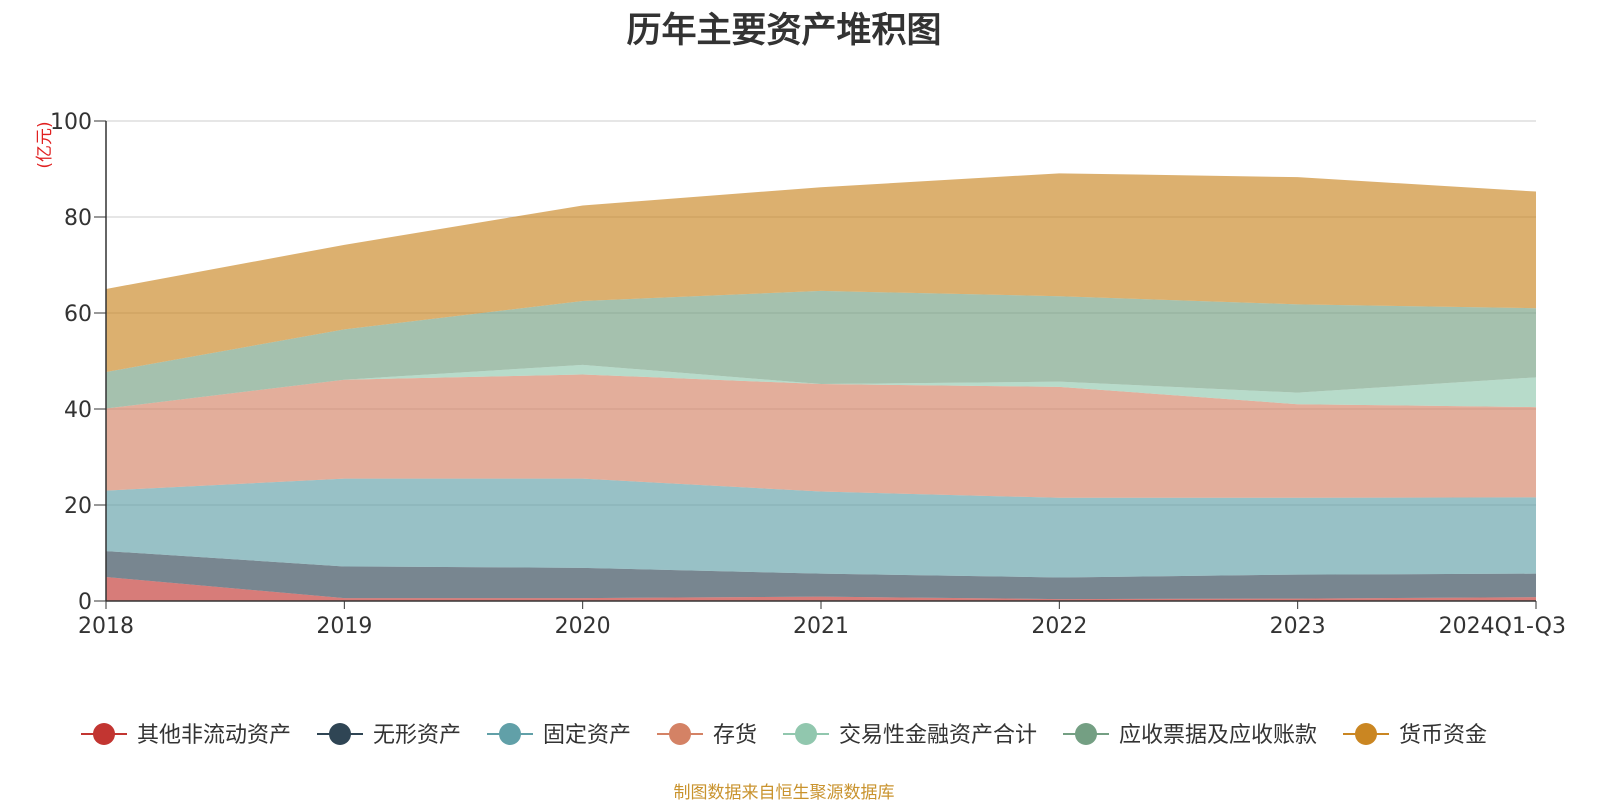 The width and height of the screenshot is (1600, 803). I want to click on legend-label: 货币资金, so click(1443, 735).